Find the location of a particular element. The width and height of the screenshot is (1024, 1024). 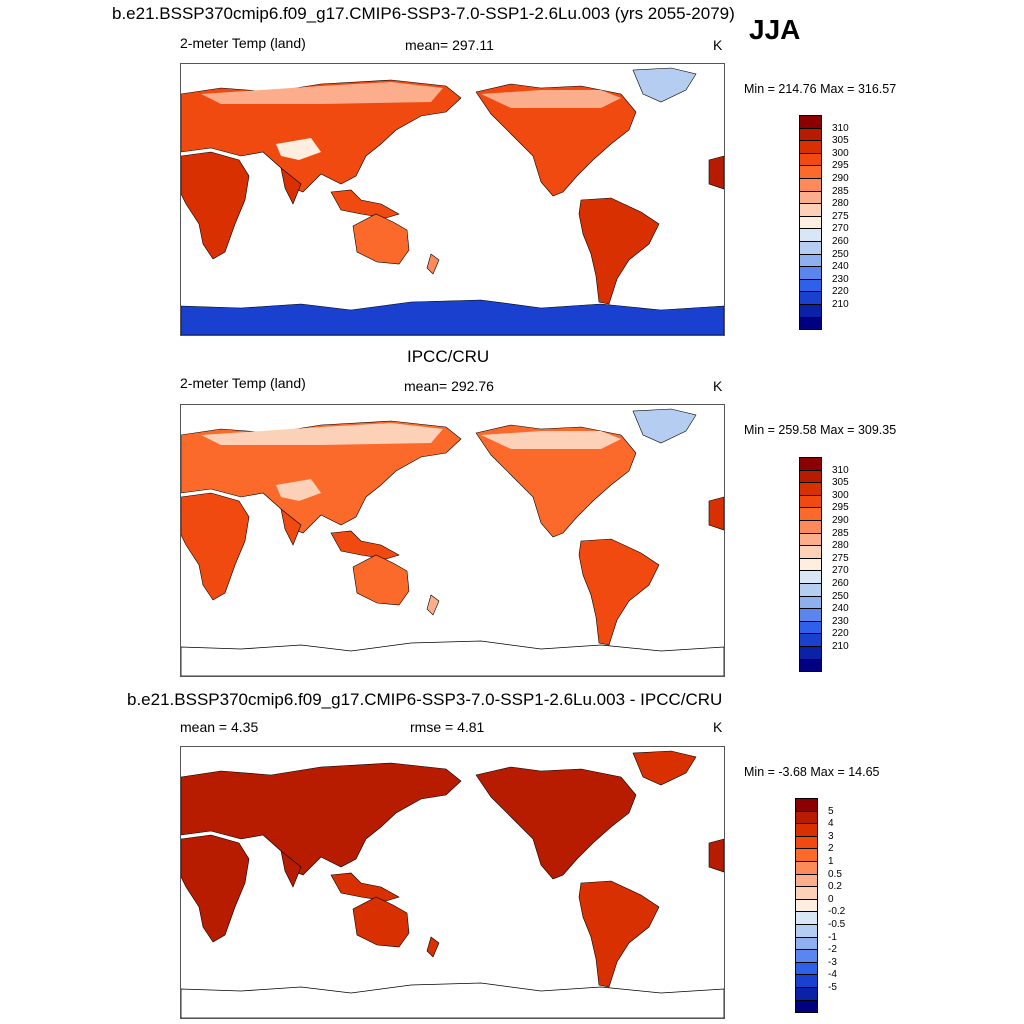

colorbar-tick-label: 310 is located at coordinates (840, 470).